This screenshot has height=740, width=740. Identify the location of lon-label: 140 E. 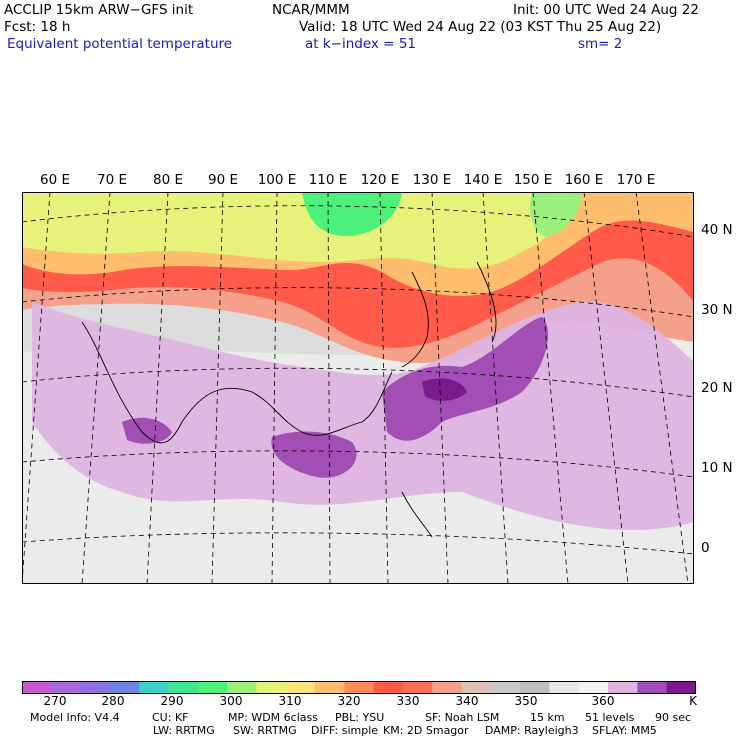
(483, 180).